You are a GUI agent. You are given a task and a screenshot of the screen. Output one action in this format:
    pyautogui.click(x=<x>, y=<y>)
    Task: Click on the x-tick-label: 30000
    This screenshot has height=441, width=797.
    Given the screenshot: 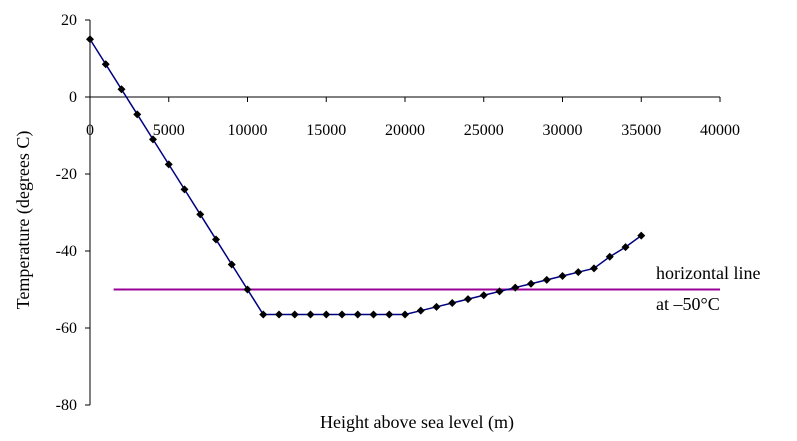 What is the action you would take?
    pyautogui.click(x=563, y=130)
    